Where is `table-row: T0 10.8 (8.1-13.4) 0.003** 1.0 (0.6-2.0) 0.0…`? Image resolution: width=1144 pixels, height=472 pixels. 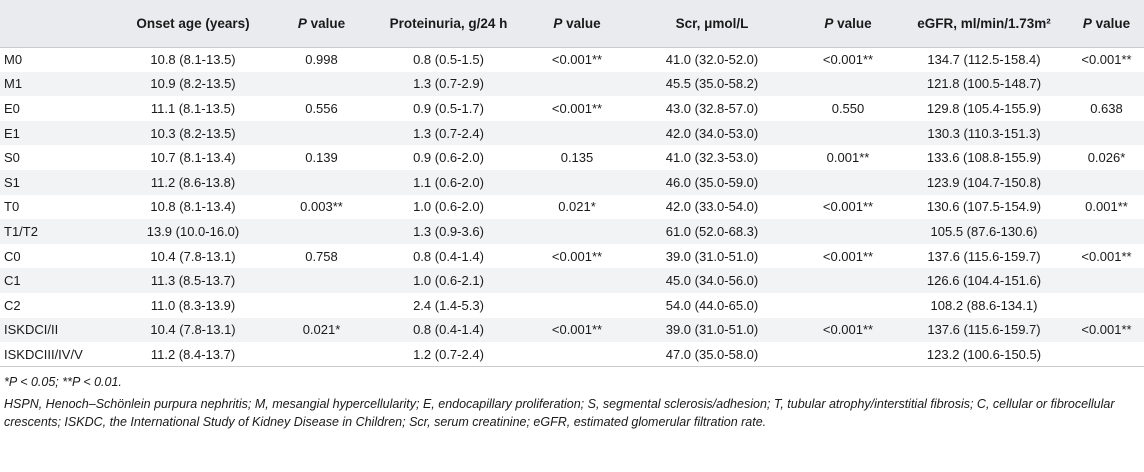 table-row: T0 10.8 (8.1-13.4) 0.003** 1.0 (0.6-2.0) 0.0… is located at coordinates (572, 207).